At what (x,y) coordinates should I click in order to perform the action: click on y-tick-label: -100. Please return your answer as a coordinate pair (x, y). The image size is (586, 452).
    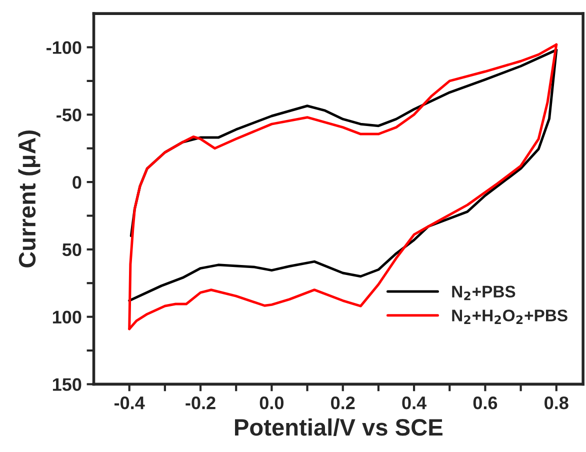
    Looking at the image, I should click on (64, 47).